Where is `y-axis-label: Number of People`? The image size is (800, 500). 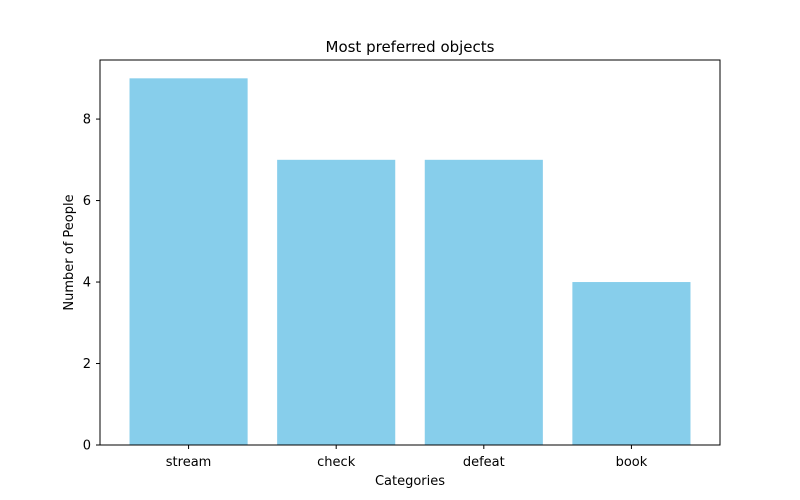
y-axis-label: Number of People is located at coordinates (69, 252).